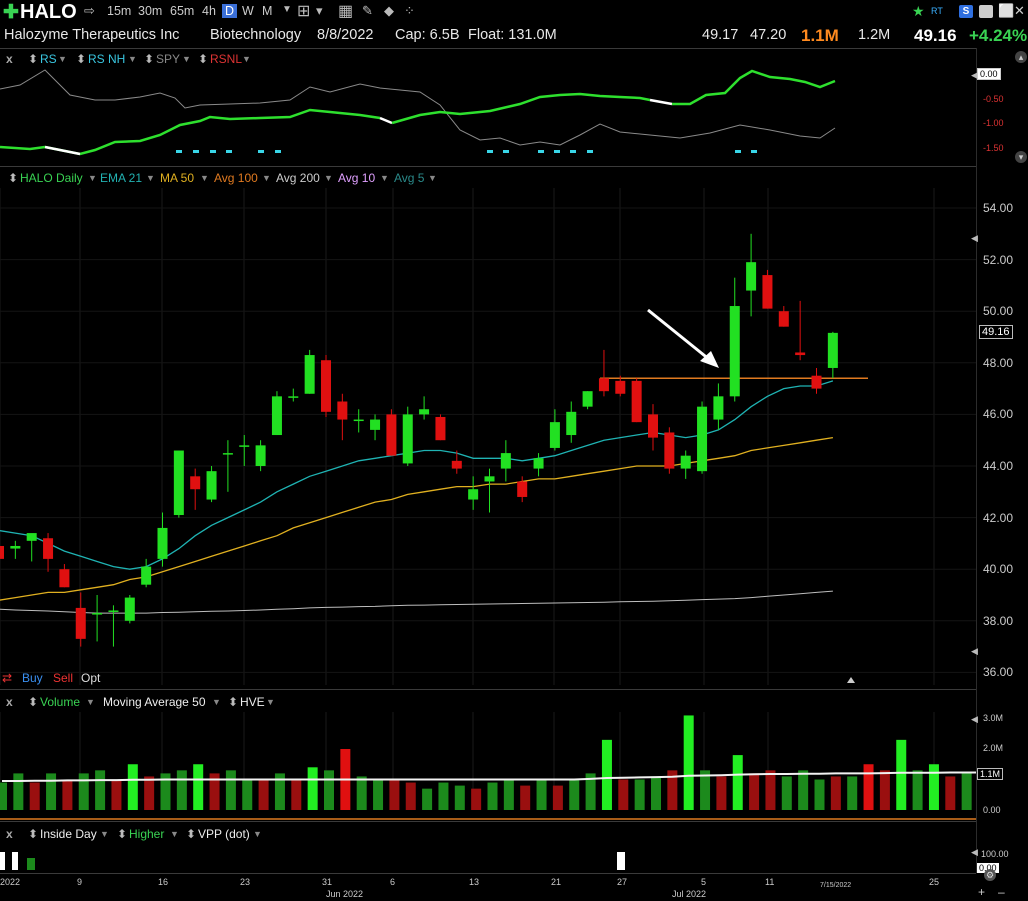  Describe the element at coordinates (918, 11) in the screenshot. I see `star-icon: ★` at that location.